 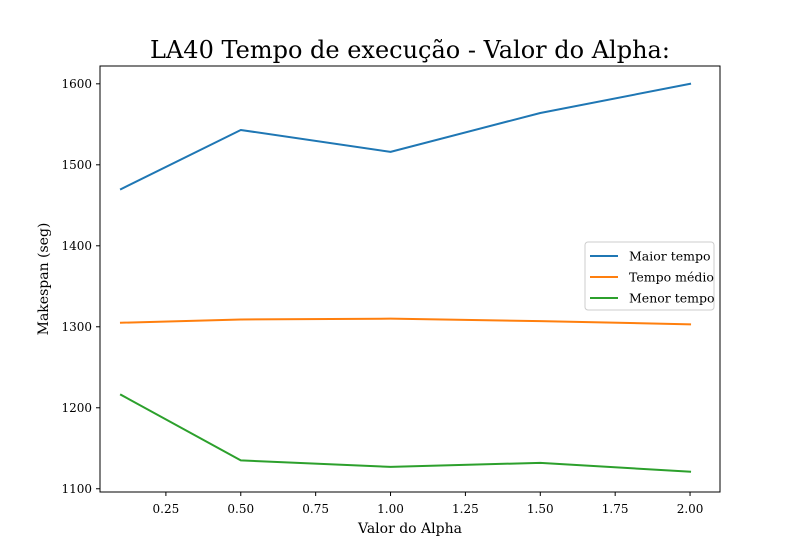 I want to click on x-tick-label: 0.50, so click(x=240, y=509).